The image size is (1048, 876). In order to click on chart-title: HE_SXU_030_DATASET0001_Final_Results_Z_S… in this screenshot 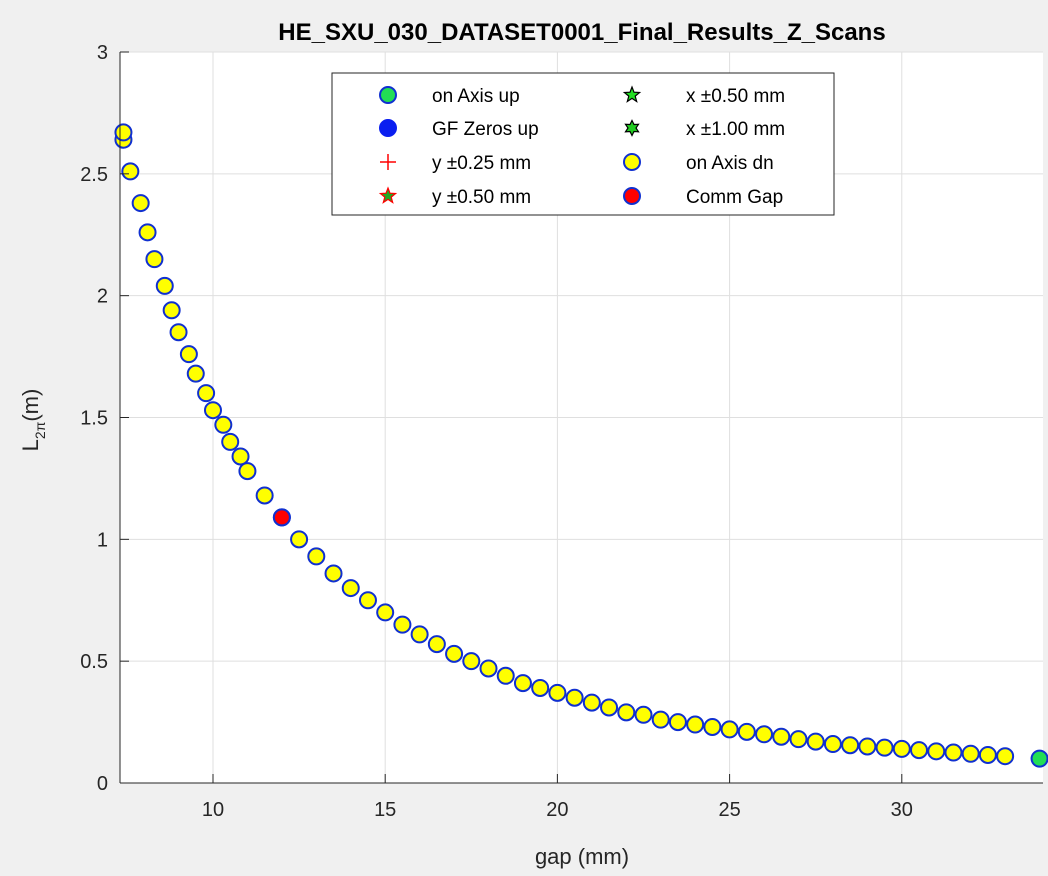, I will do `click(581, 32)`.